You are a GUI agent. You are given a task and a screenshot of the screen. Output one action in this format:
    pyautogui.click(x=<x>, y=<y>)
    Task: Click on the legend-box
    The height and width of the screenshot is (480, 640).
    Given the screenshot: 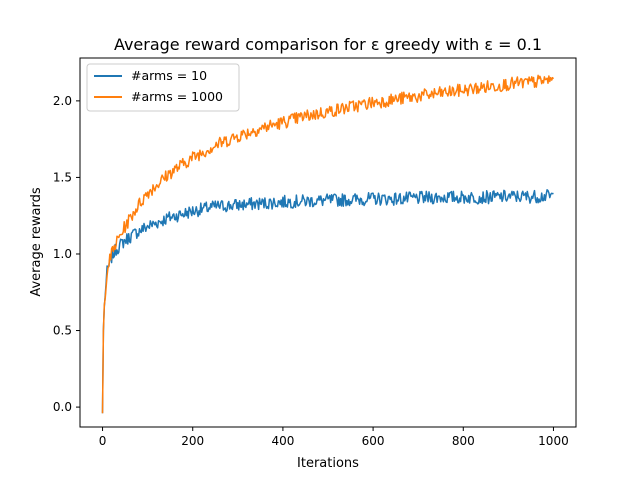 What is the action you would take?
    pyautogui.click(x=163, y=87)
    